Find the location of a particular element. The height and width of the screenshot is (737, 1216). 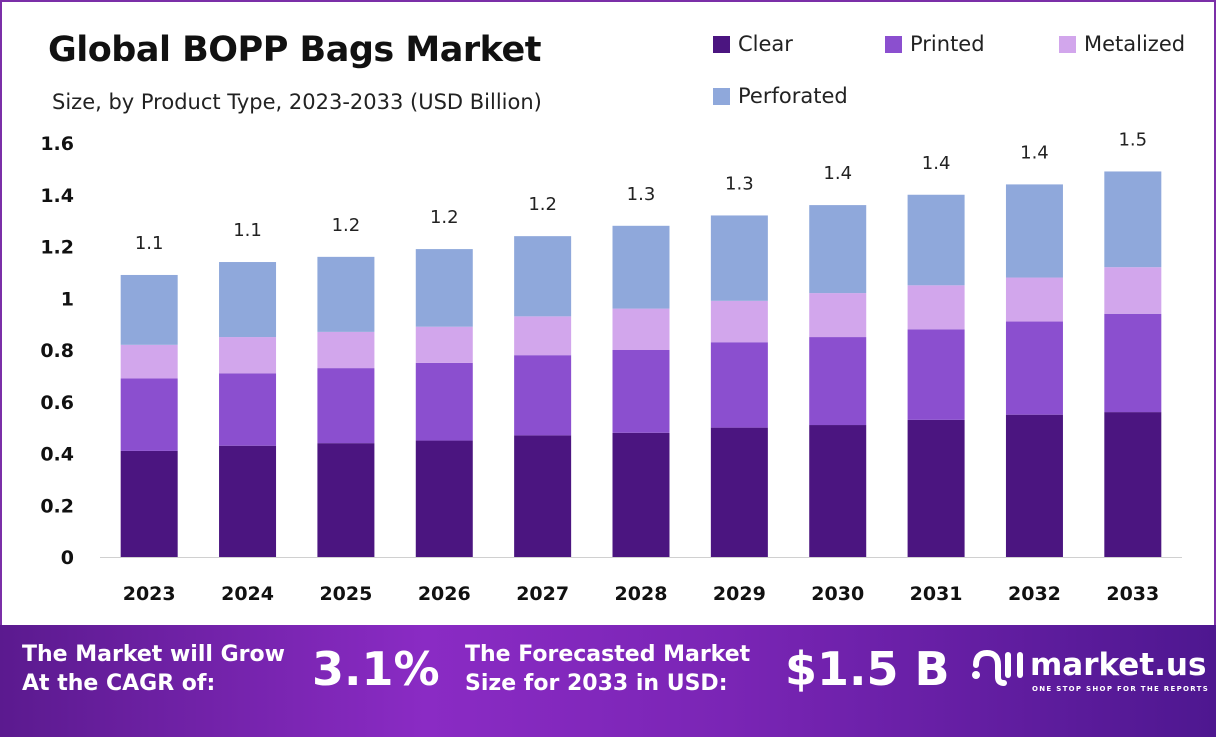

brand-name: market.us is located at coordinates (1118, 665).